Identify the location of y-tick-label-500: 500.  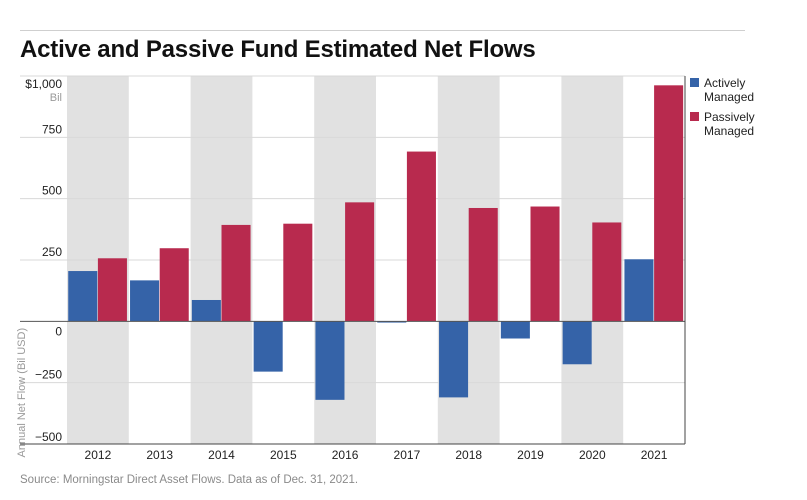
(52, 191).